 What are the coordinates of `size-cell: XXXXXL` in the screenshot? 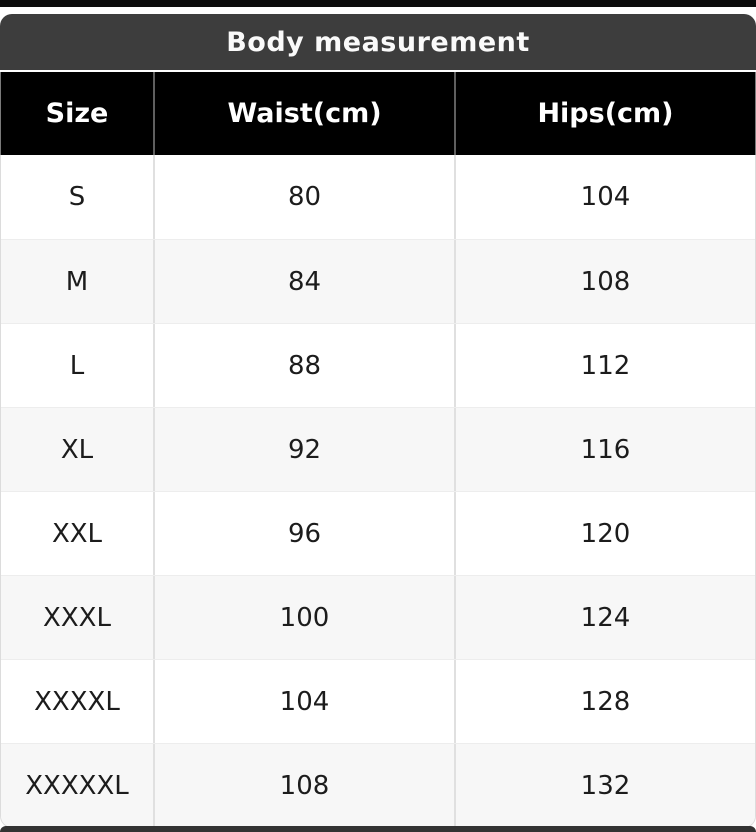 It's located at (78, 785).